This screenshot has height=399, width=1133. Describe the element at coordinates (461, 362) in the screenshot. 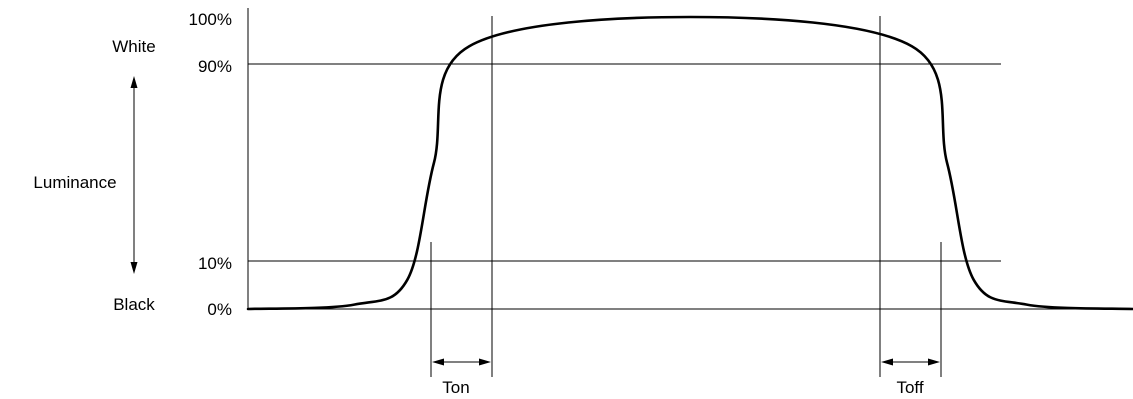

I see `ton-dimension-arrow` at that location.